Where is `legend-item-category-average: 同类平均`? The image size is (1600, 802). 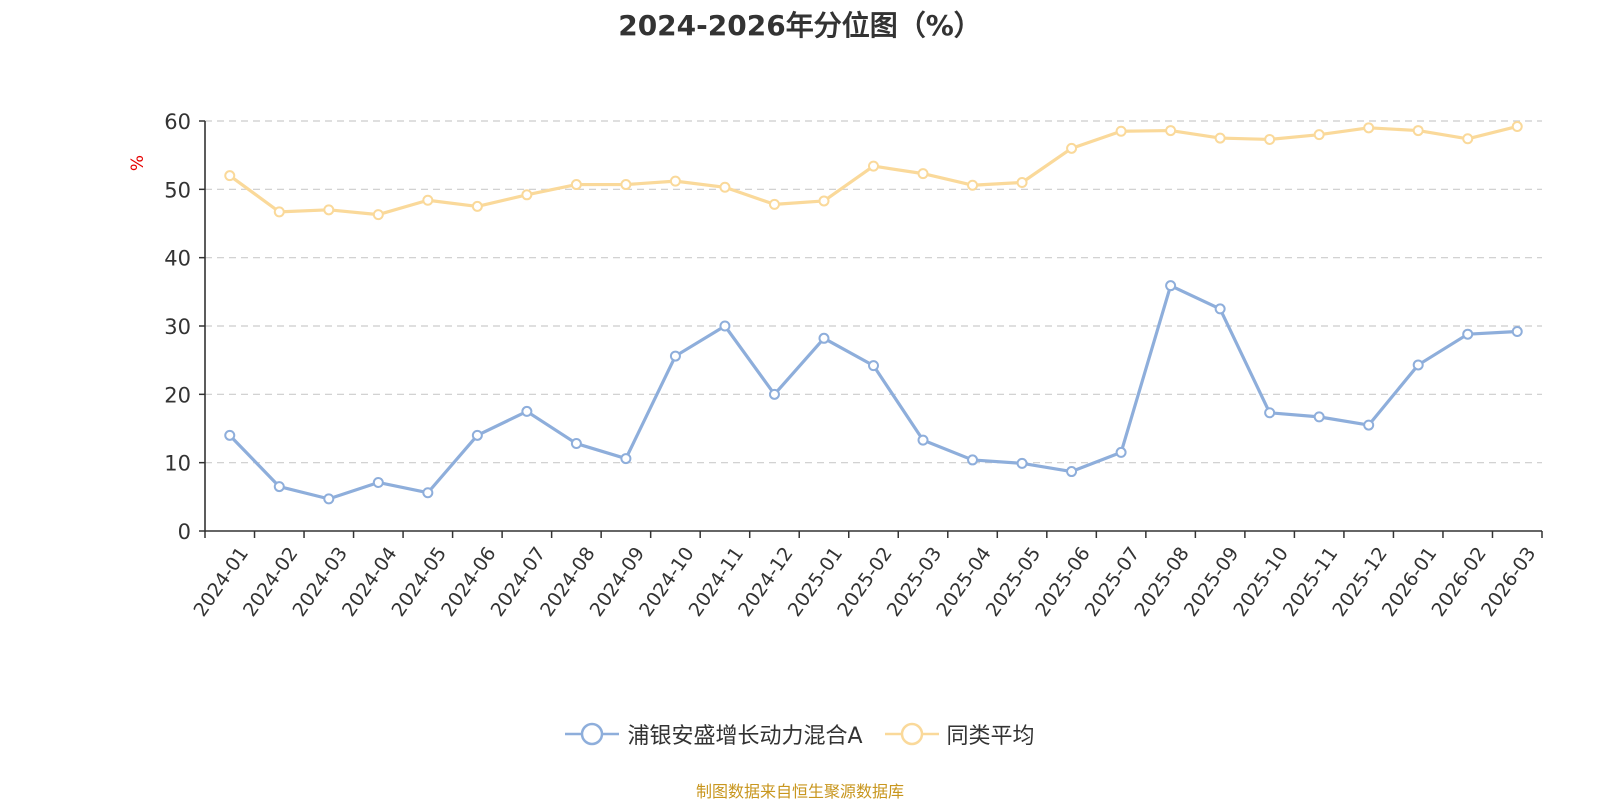 legend-item-category-average: 同类平均 is located at coordinates (959, 734).